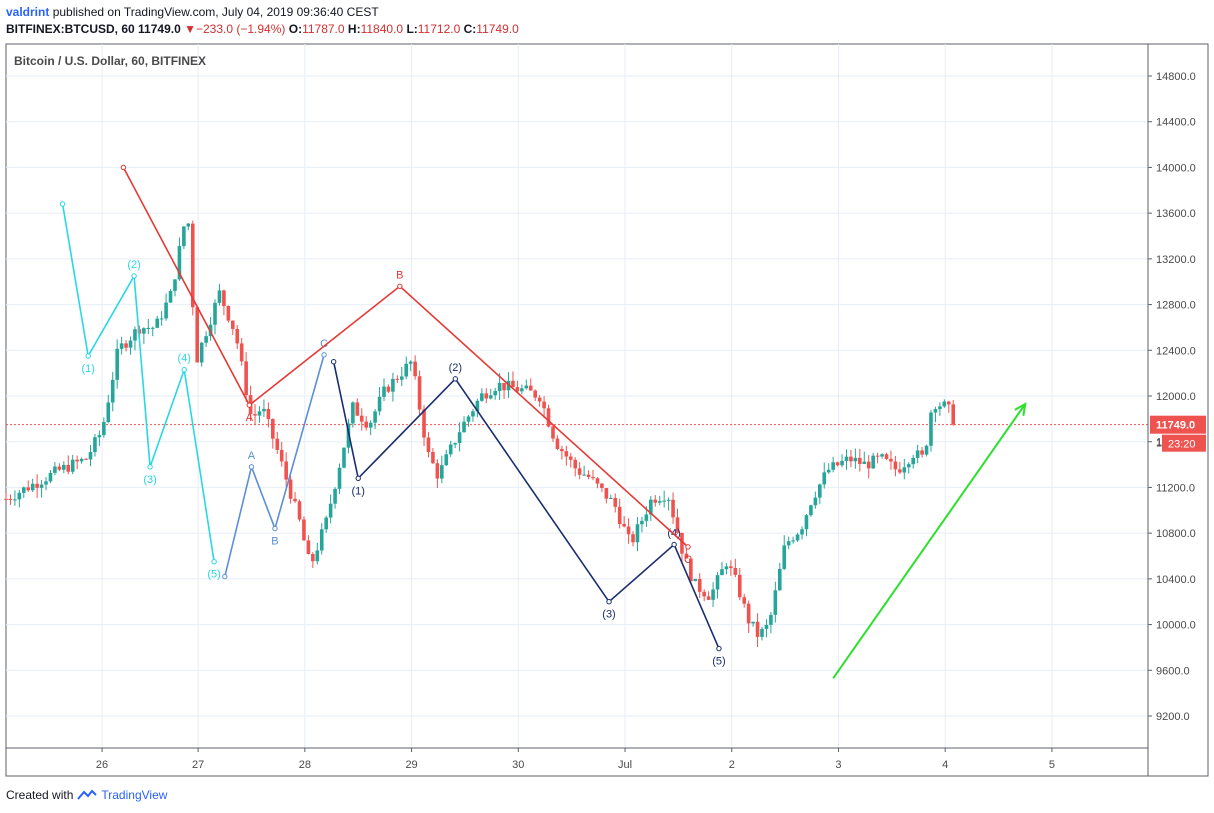  What do you see at coordinates (732, 765) in the screenshot?
I see `time-tick-label: 2` at bounding box center [732, 765].